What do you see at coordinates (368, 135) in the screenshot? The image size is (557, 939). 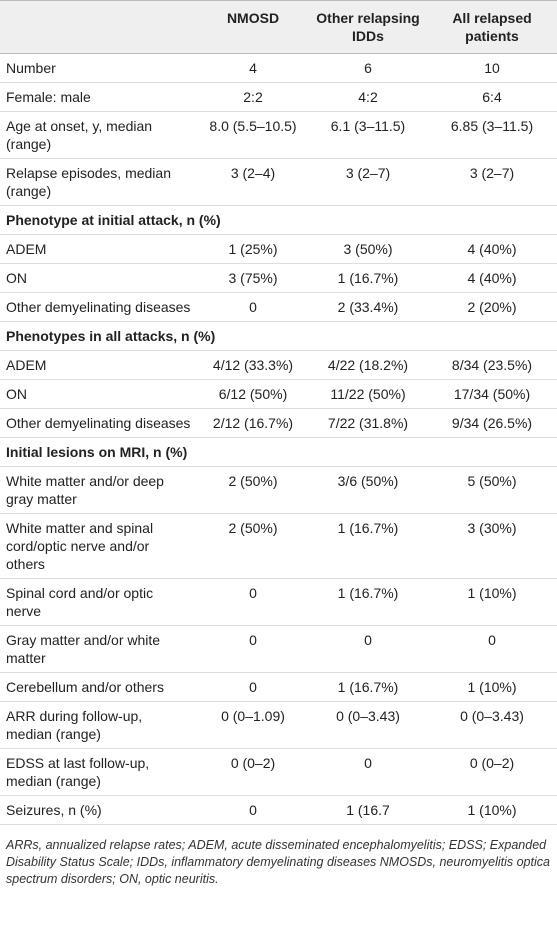 I see `value-cell: 6.1 (3–11.5)` at bounding box center [368, 135].